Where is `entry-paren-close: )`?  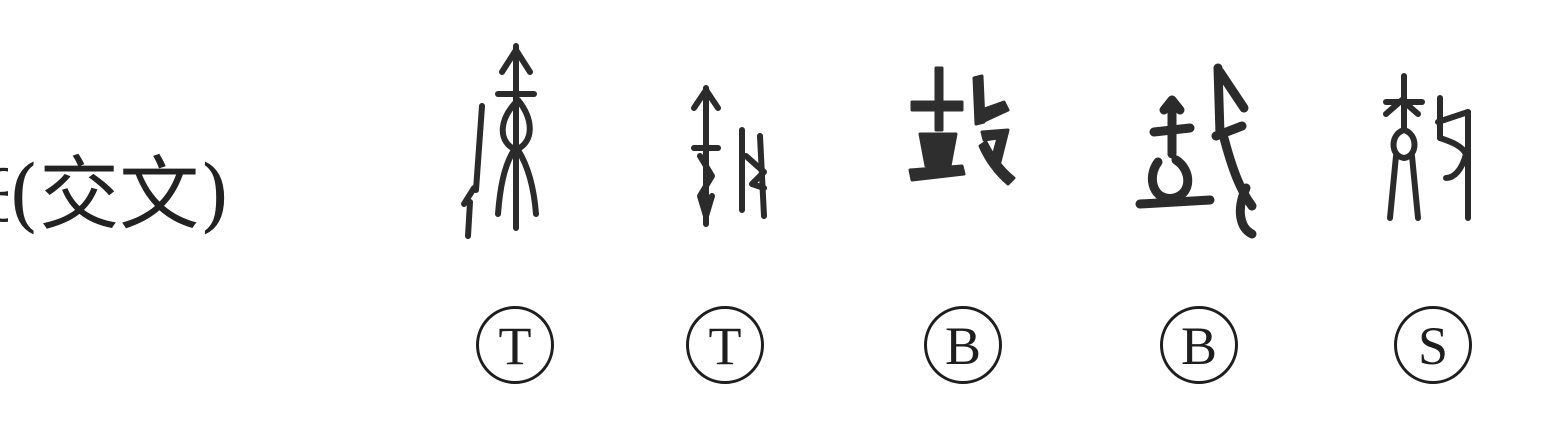 entry-paren-close: ) is located at coordinates (215, 194).